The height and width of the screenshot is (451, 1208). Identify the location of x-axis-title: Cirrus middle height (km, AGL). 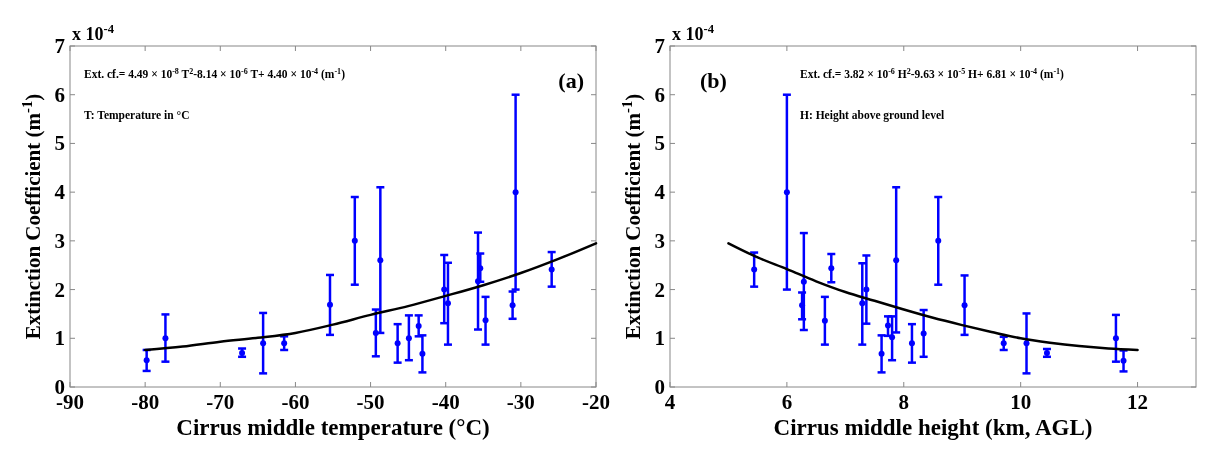
(933, 427).